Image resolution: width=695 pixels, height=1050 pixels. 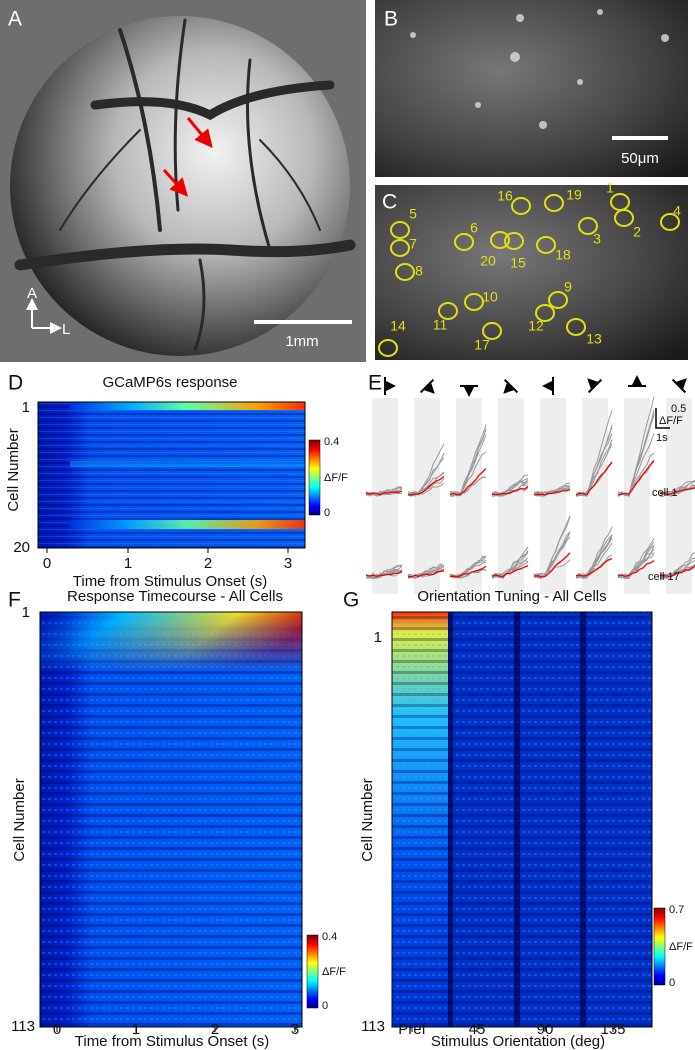 What do you see at coordinates (32, 293) in the screenshot?
I see `orient-label: A` at bounding box center [32, 293].